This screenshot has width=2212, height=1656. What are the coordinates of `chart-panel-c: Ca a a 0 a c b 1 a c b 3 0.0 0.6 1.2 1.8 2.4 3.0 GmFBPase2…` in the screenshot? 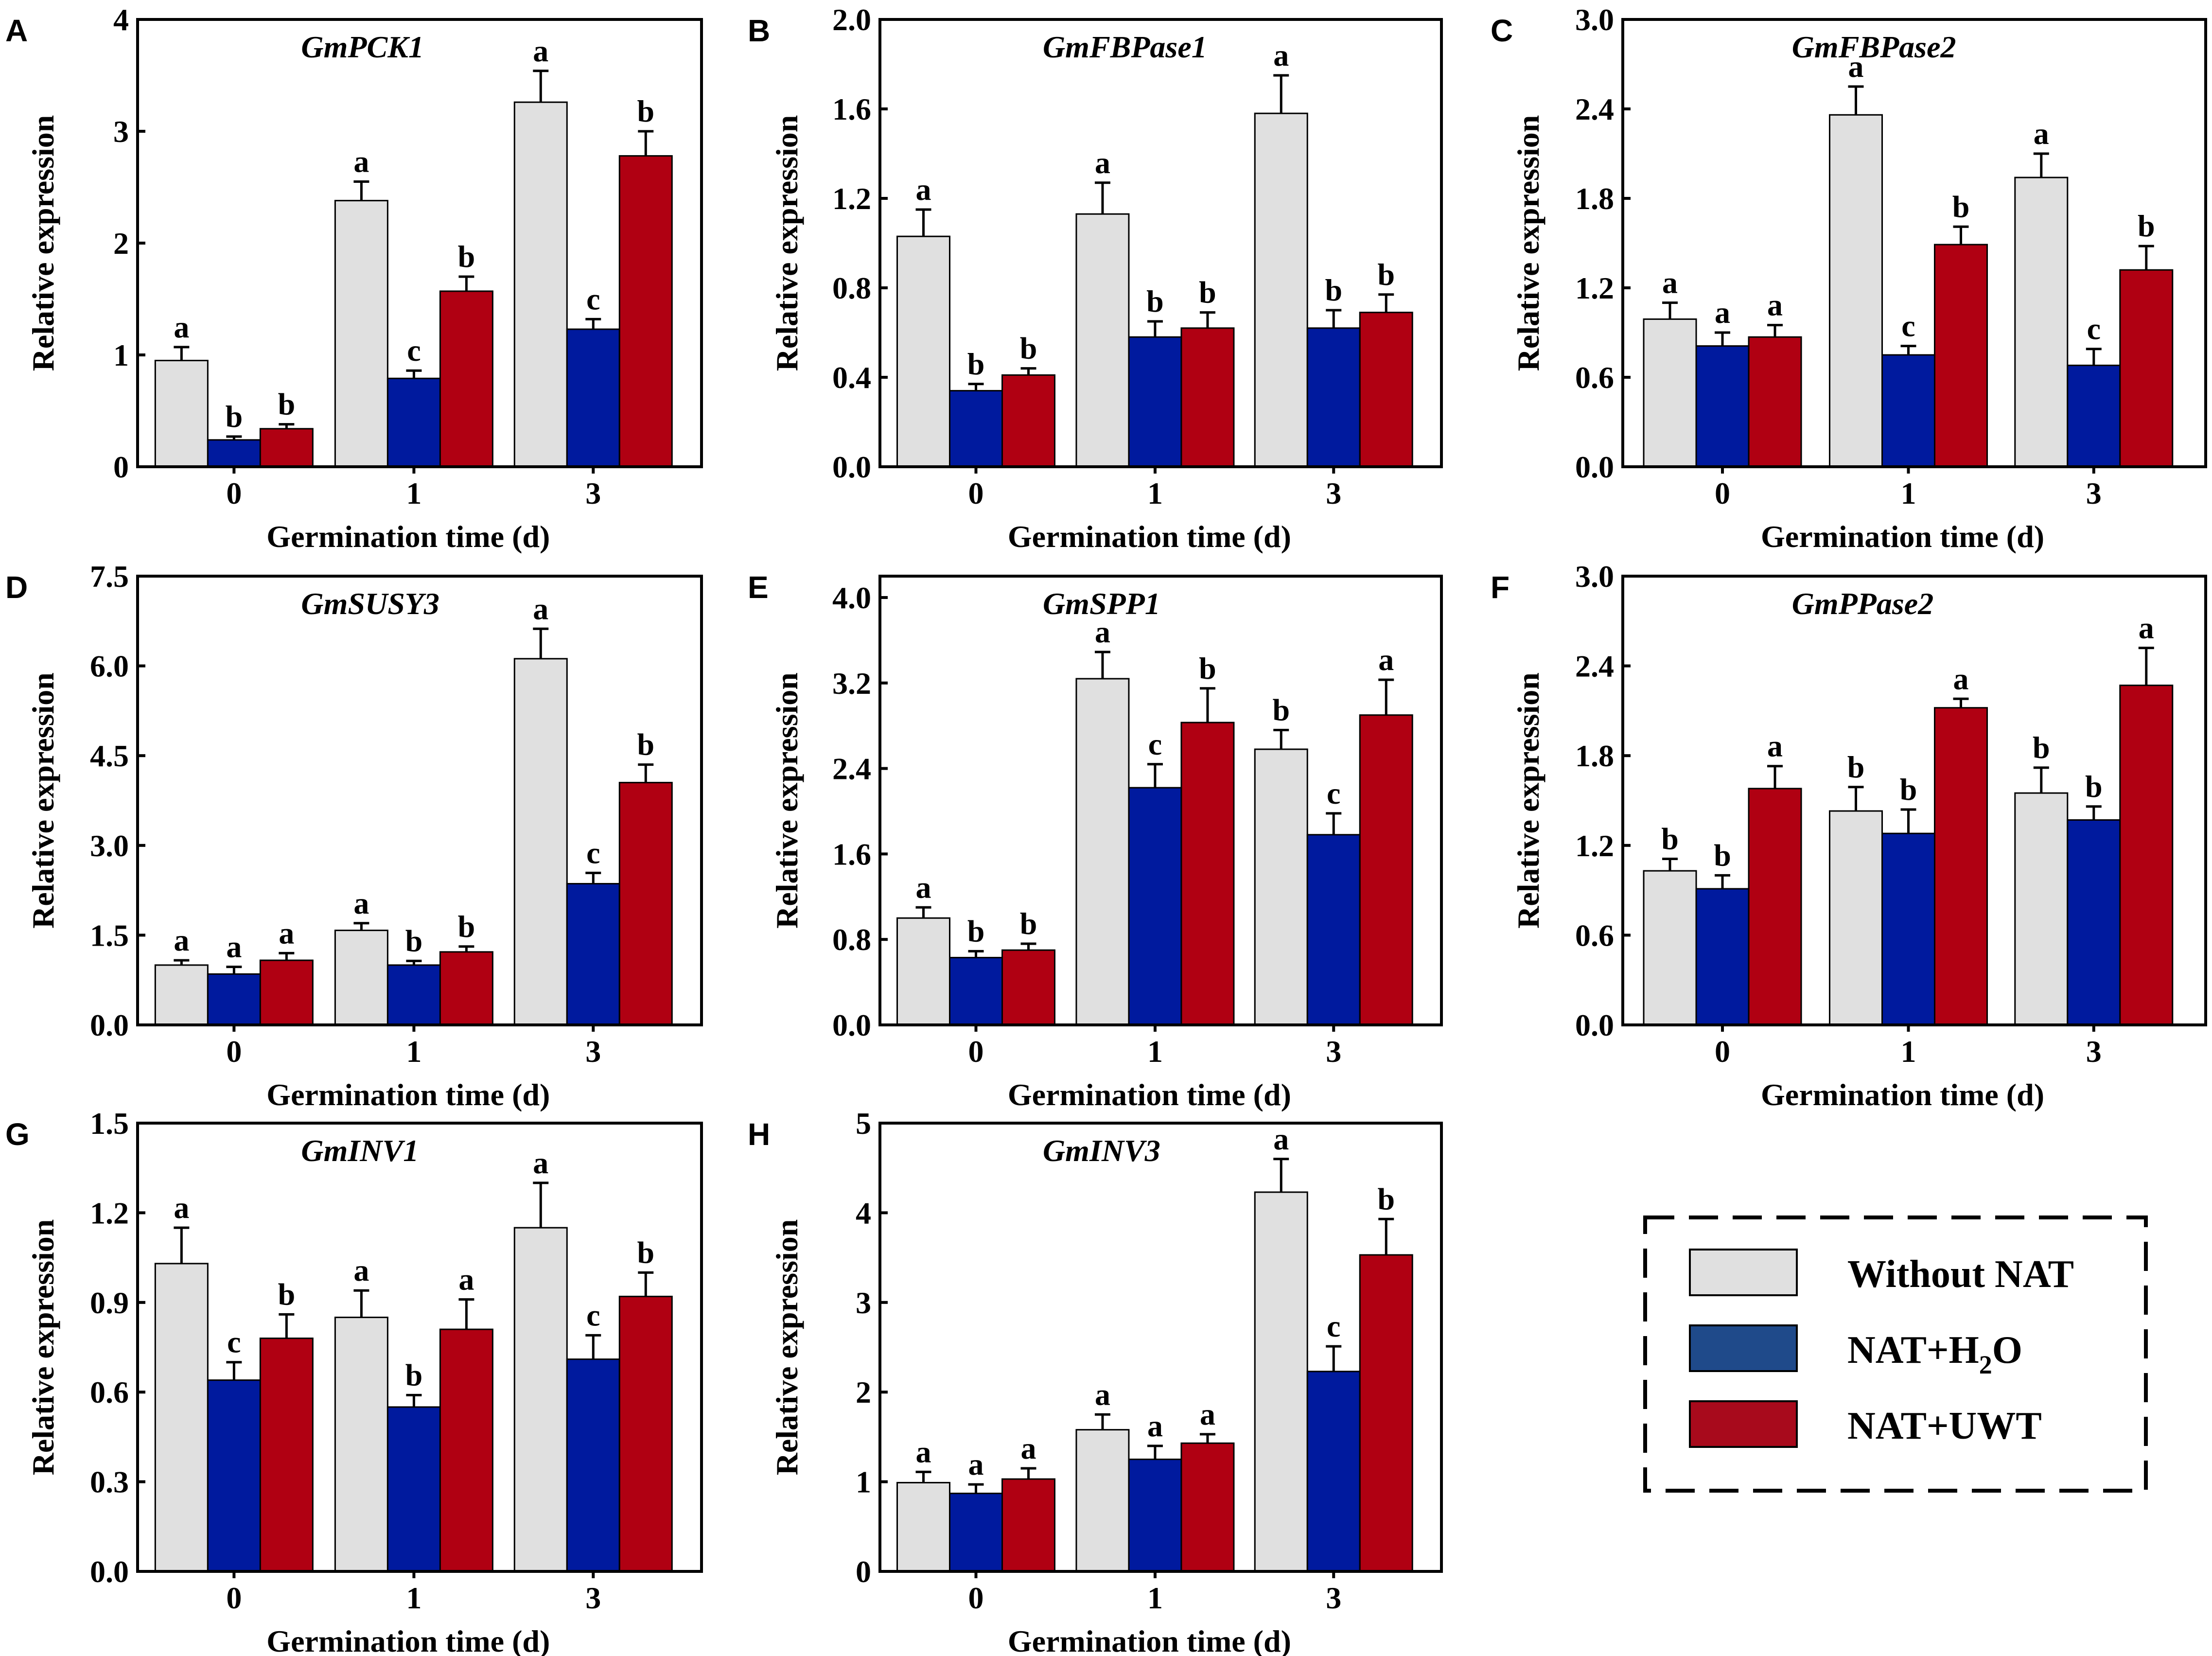 It's located at (1849, 278).